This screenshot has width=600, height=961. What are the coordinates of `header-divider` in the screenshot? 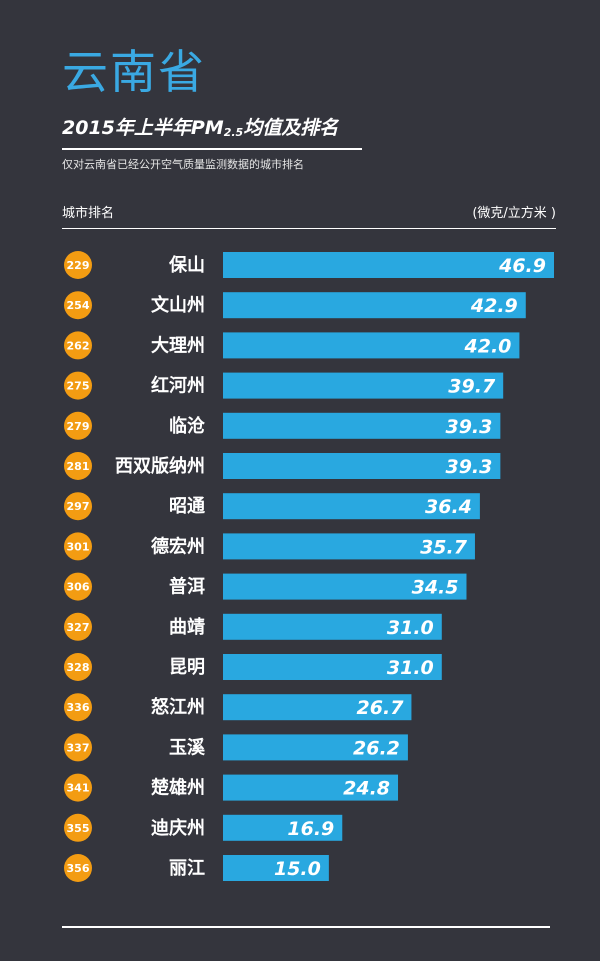 It's located at (309, 228).